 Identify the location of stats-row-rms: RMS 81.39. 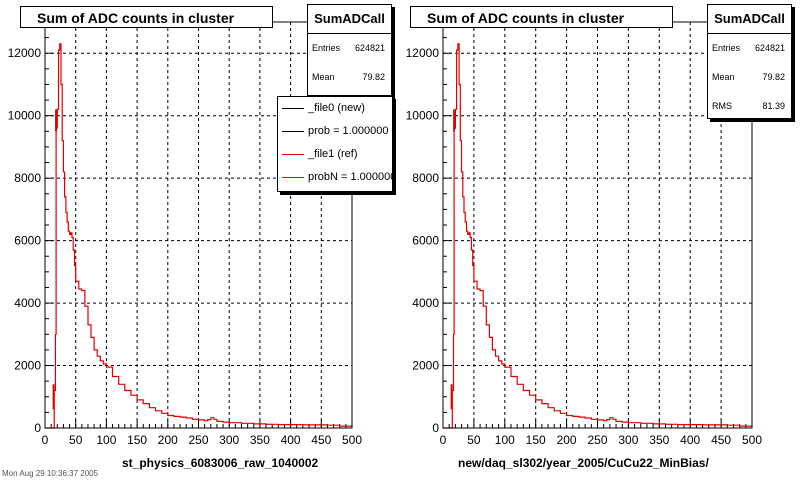
(749, 106).